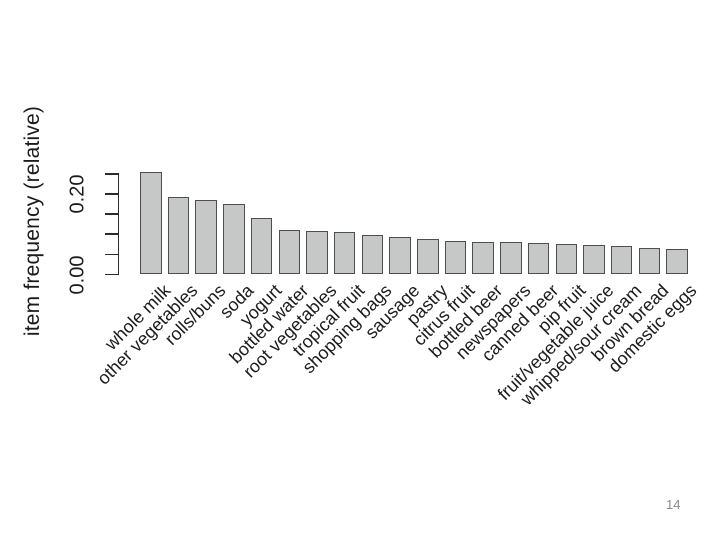 The width and height of the screenshot is (720, 540). I want to click on y-axis-title: item frequency (relative), so click(32, 221).